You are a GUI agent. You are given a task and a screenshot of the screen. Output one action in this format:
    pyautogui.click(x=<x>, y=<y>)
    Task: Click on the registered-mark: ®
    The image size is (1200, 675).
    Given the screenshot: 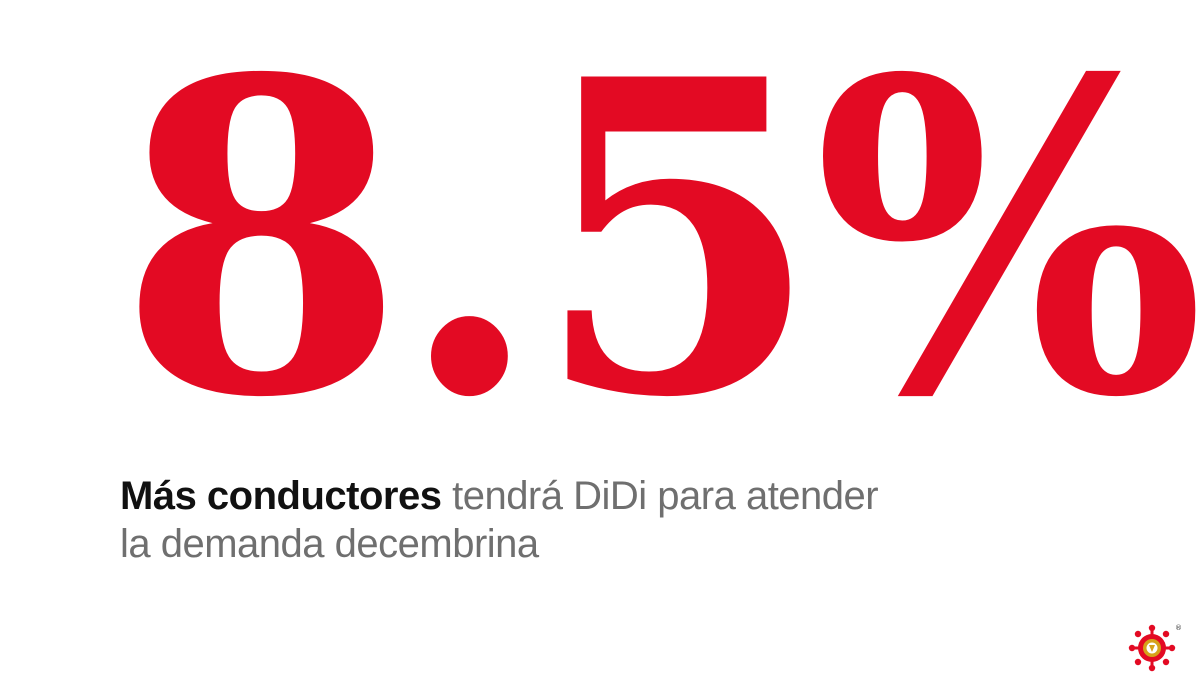 What is the action you would take?
    pyautogui.click(x=1178, y=628)
    